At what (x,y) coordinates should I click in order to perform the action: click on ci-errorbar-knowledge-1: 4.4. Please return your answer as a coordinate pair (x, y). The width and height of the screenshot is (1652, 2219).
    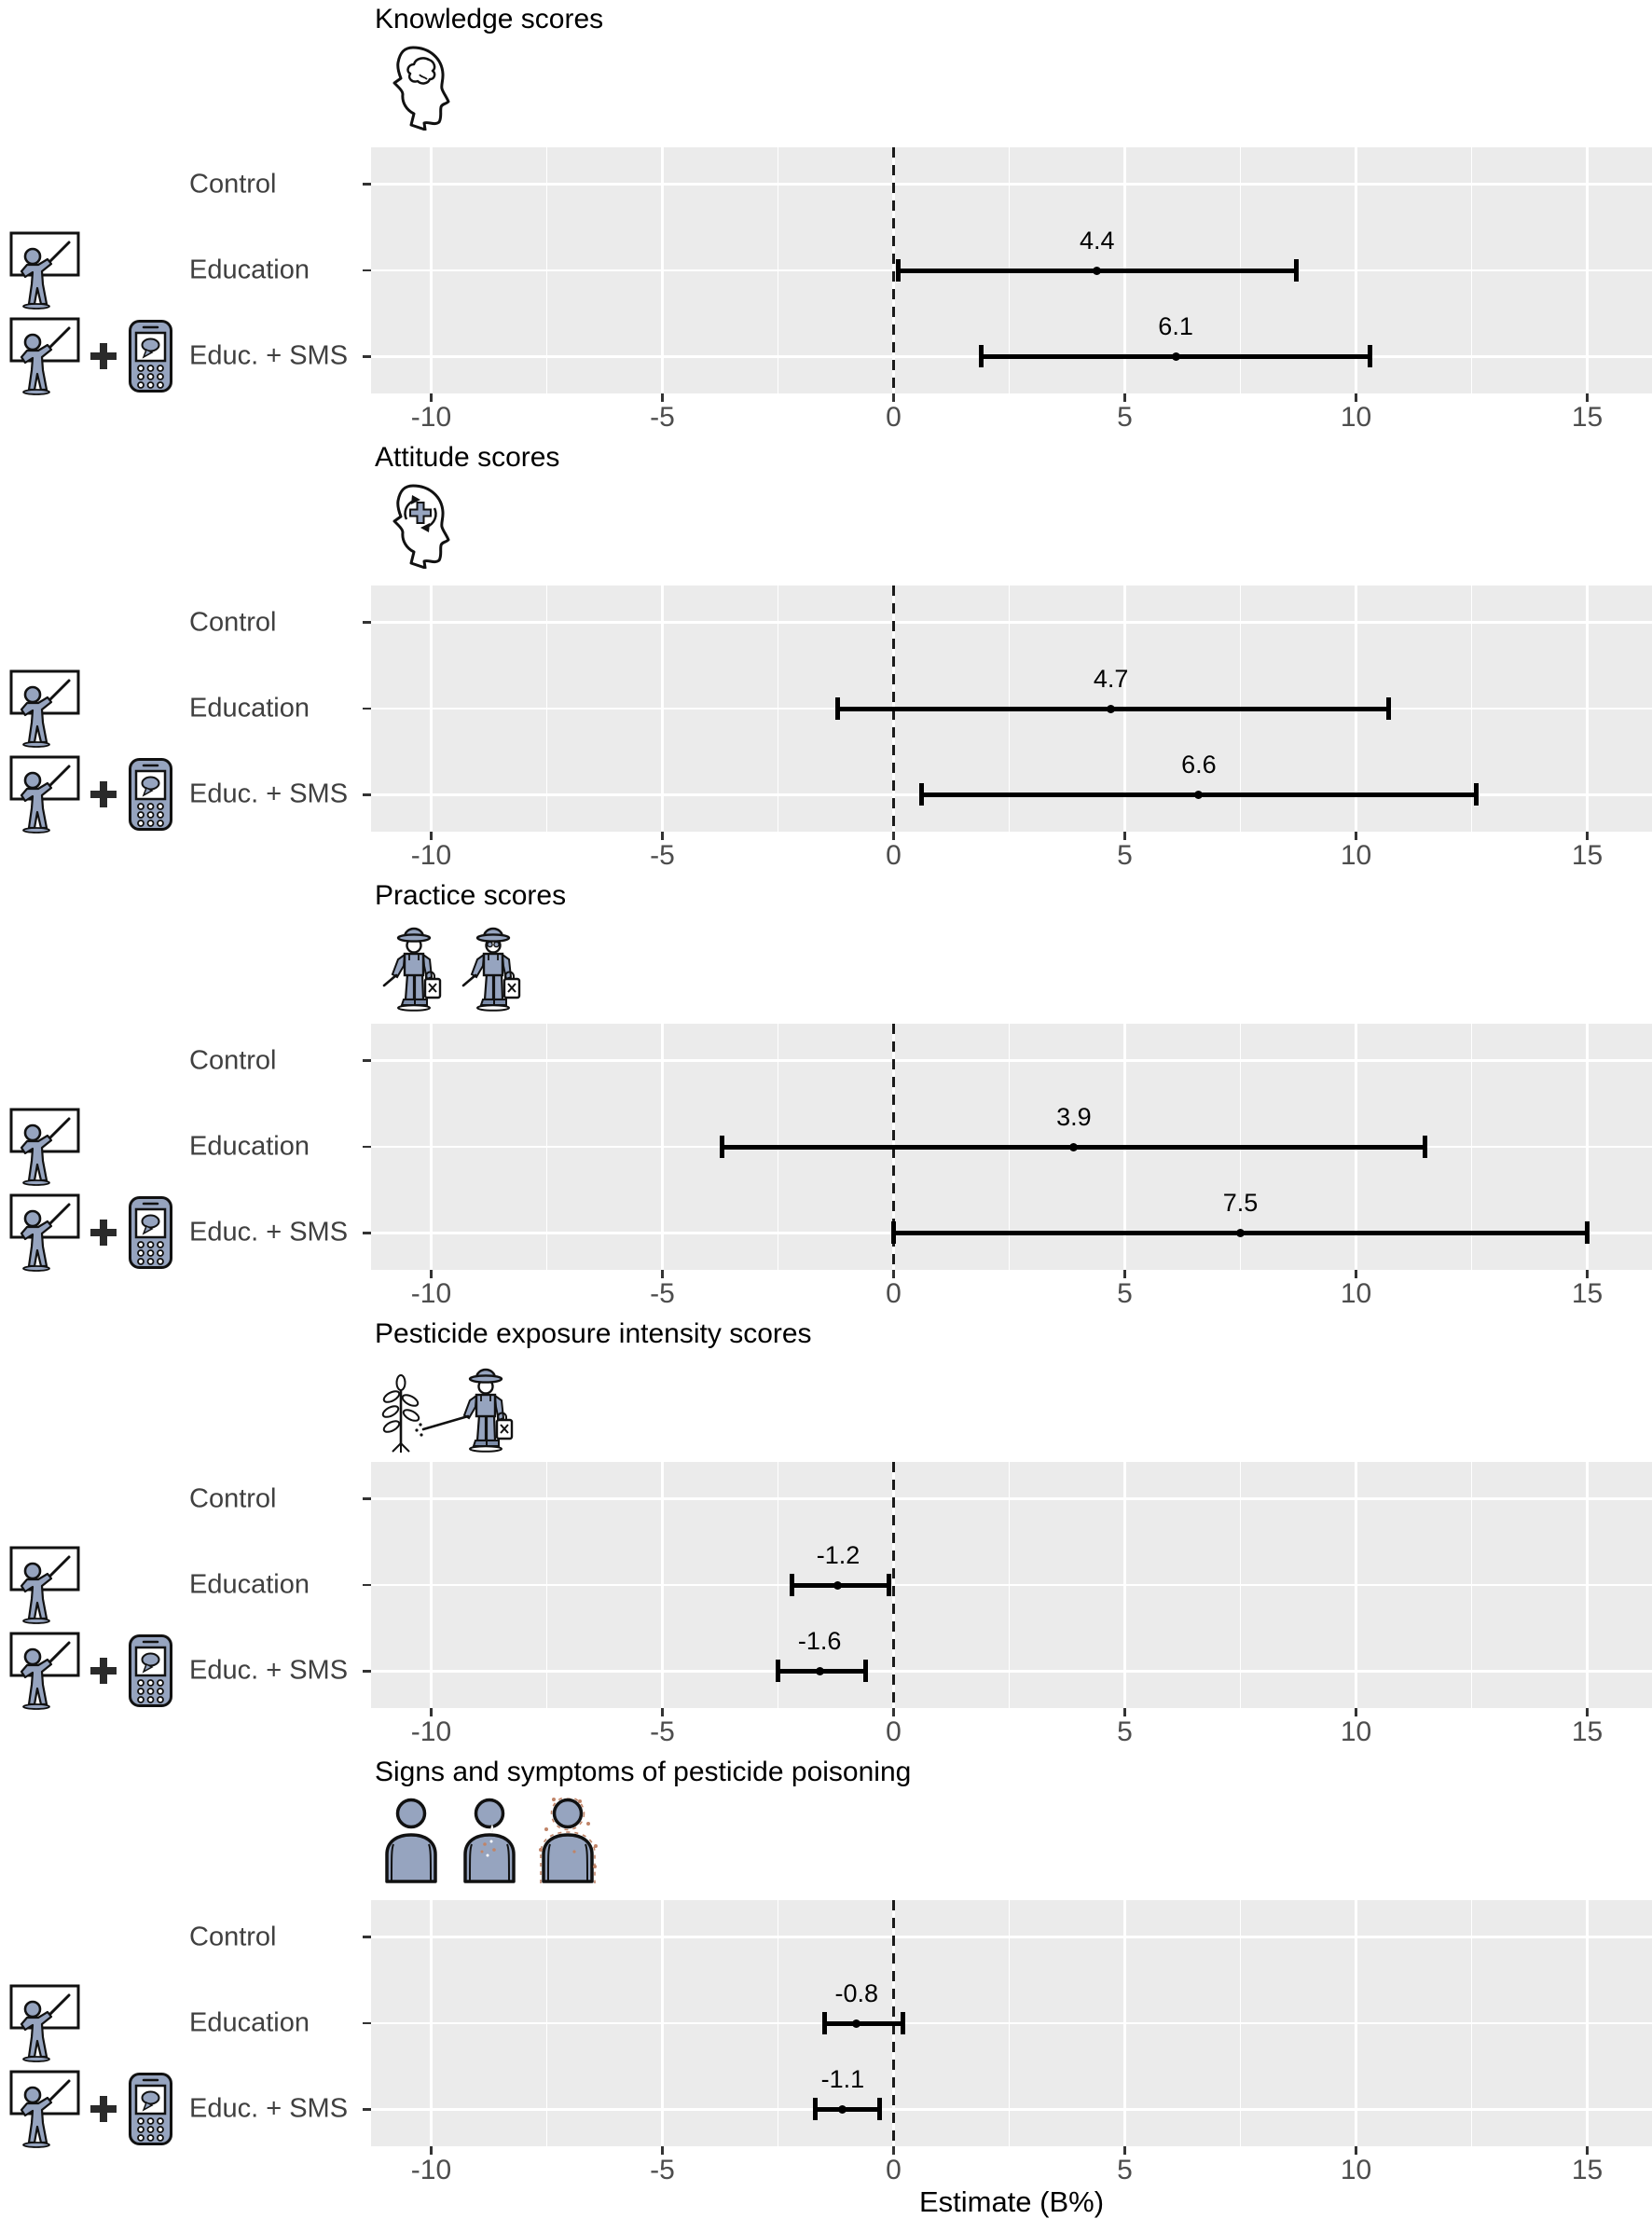
    Looking at the image, I should click on (1097, 255).